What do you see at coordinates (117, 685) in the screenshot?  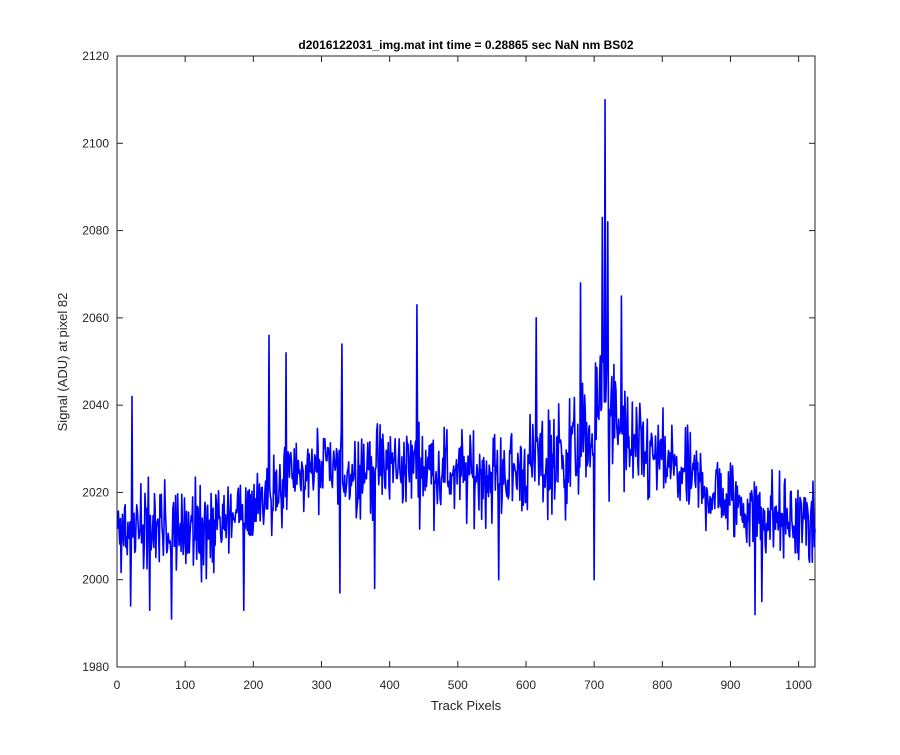 I see `x-tick-label: 0` at bounding box center [117, 685].